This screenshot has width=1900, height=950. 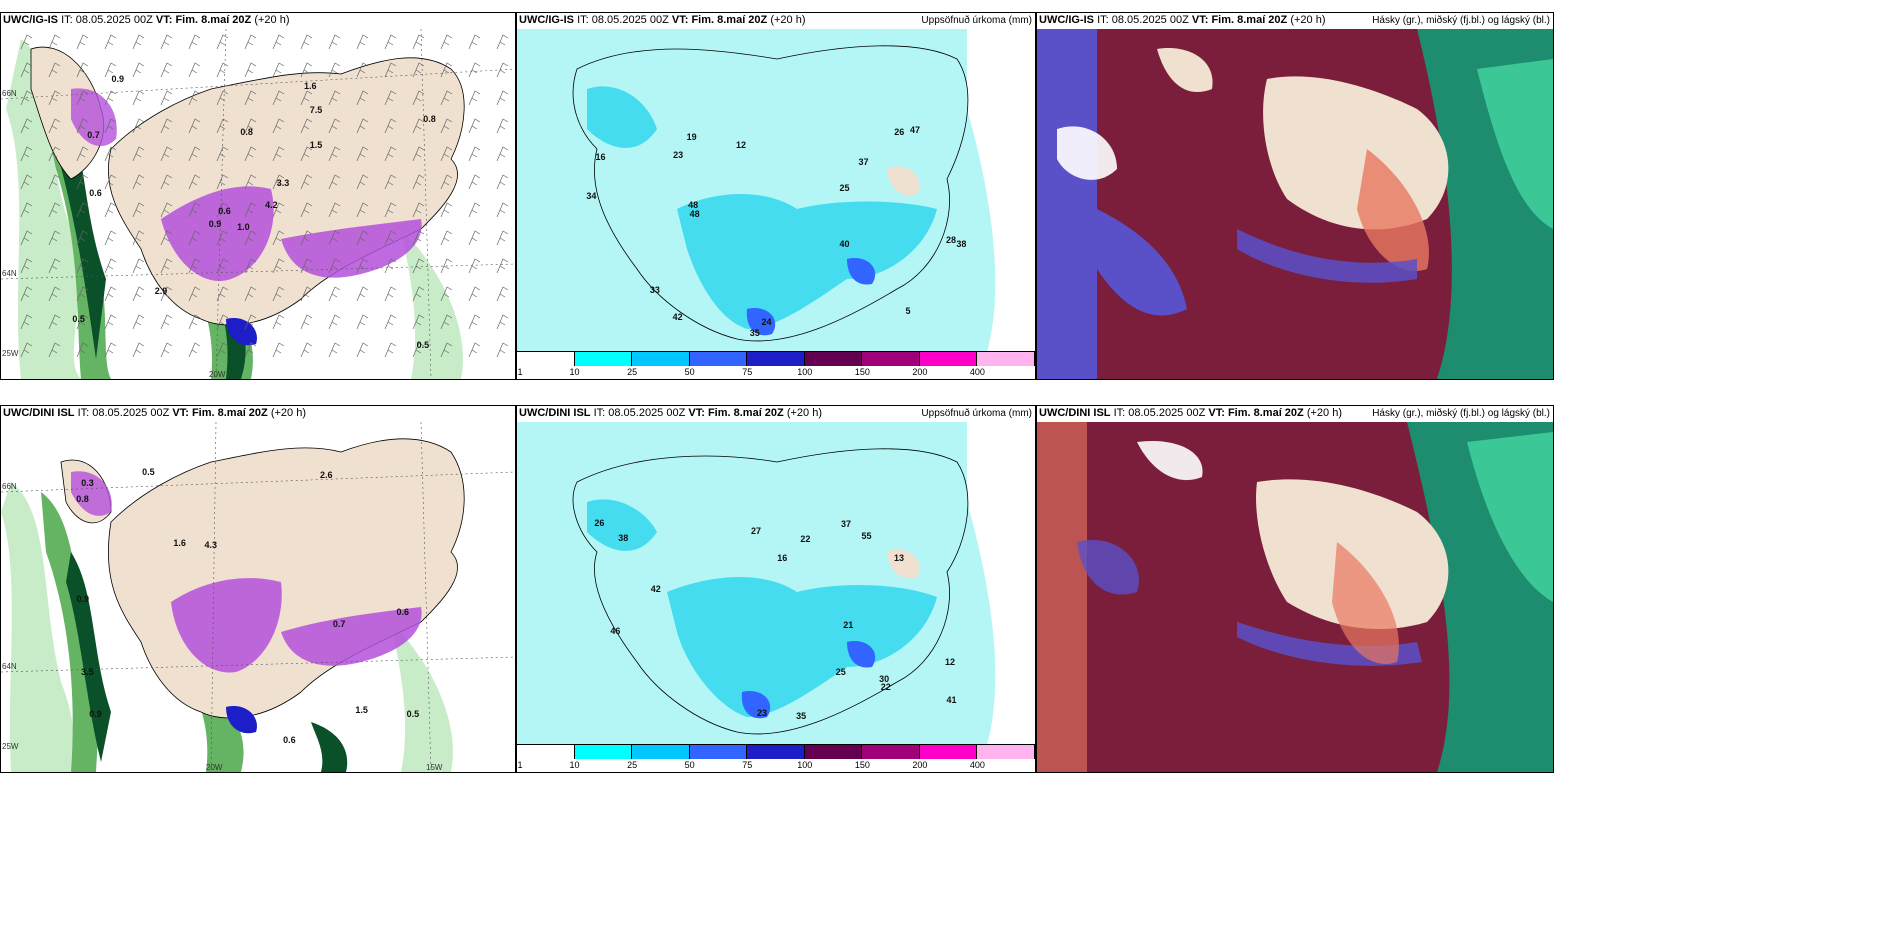 I want to click on map-value-label: 34, so click(x=591, y=195).